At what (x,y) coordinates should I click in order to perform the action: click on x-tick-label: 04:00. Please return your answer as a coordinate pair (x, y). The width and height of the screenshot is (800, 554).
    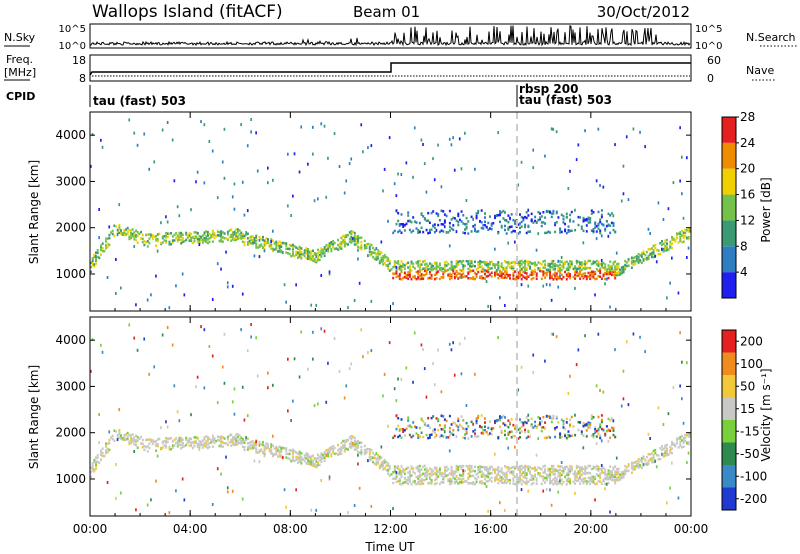
    Looking at the image, I should click on (190, 529).